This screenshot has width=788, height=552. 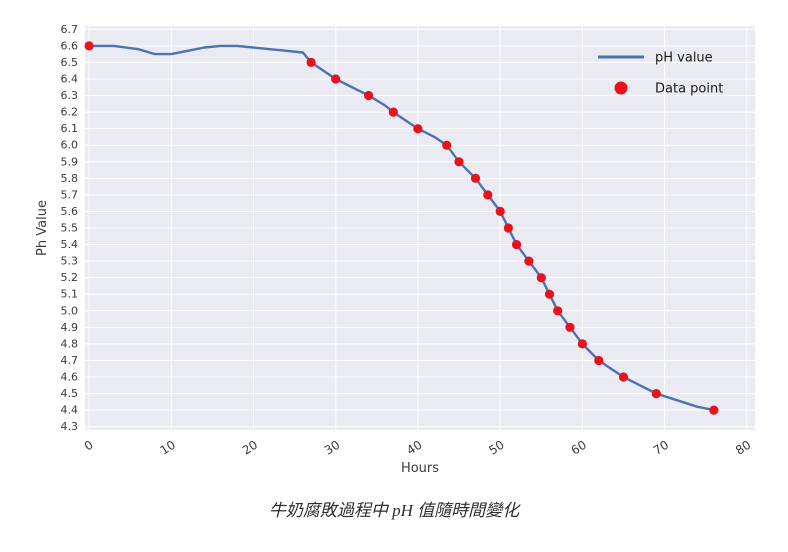 What do you see at coordinates (70, 277) in the screenshot?
I see `svg-text: 5.2` at bounding box center [70, 277].